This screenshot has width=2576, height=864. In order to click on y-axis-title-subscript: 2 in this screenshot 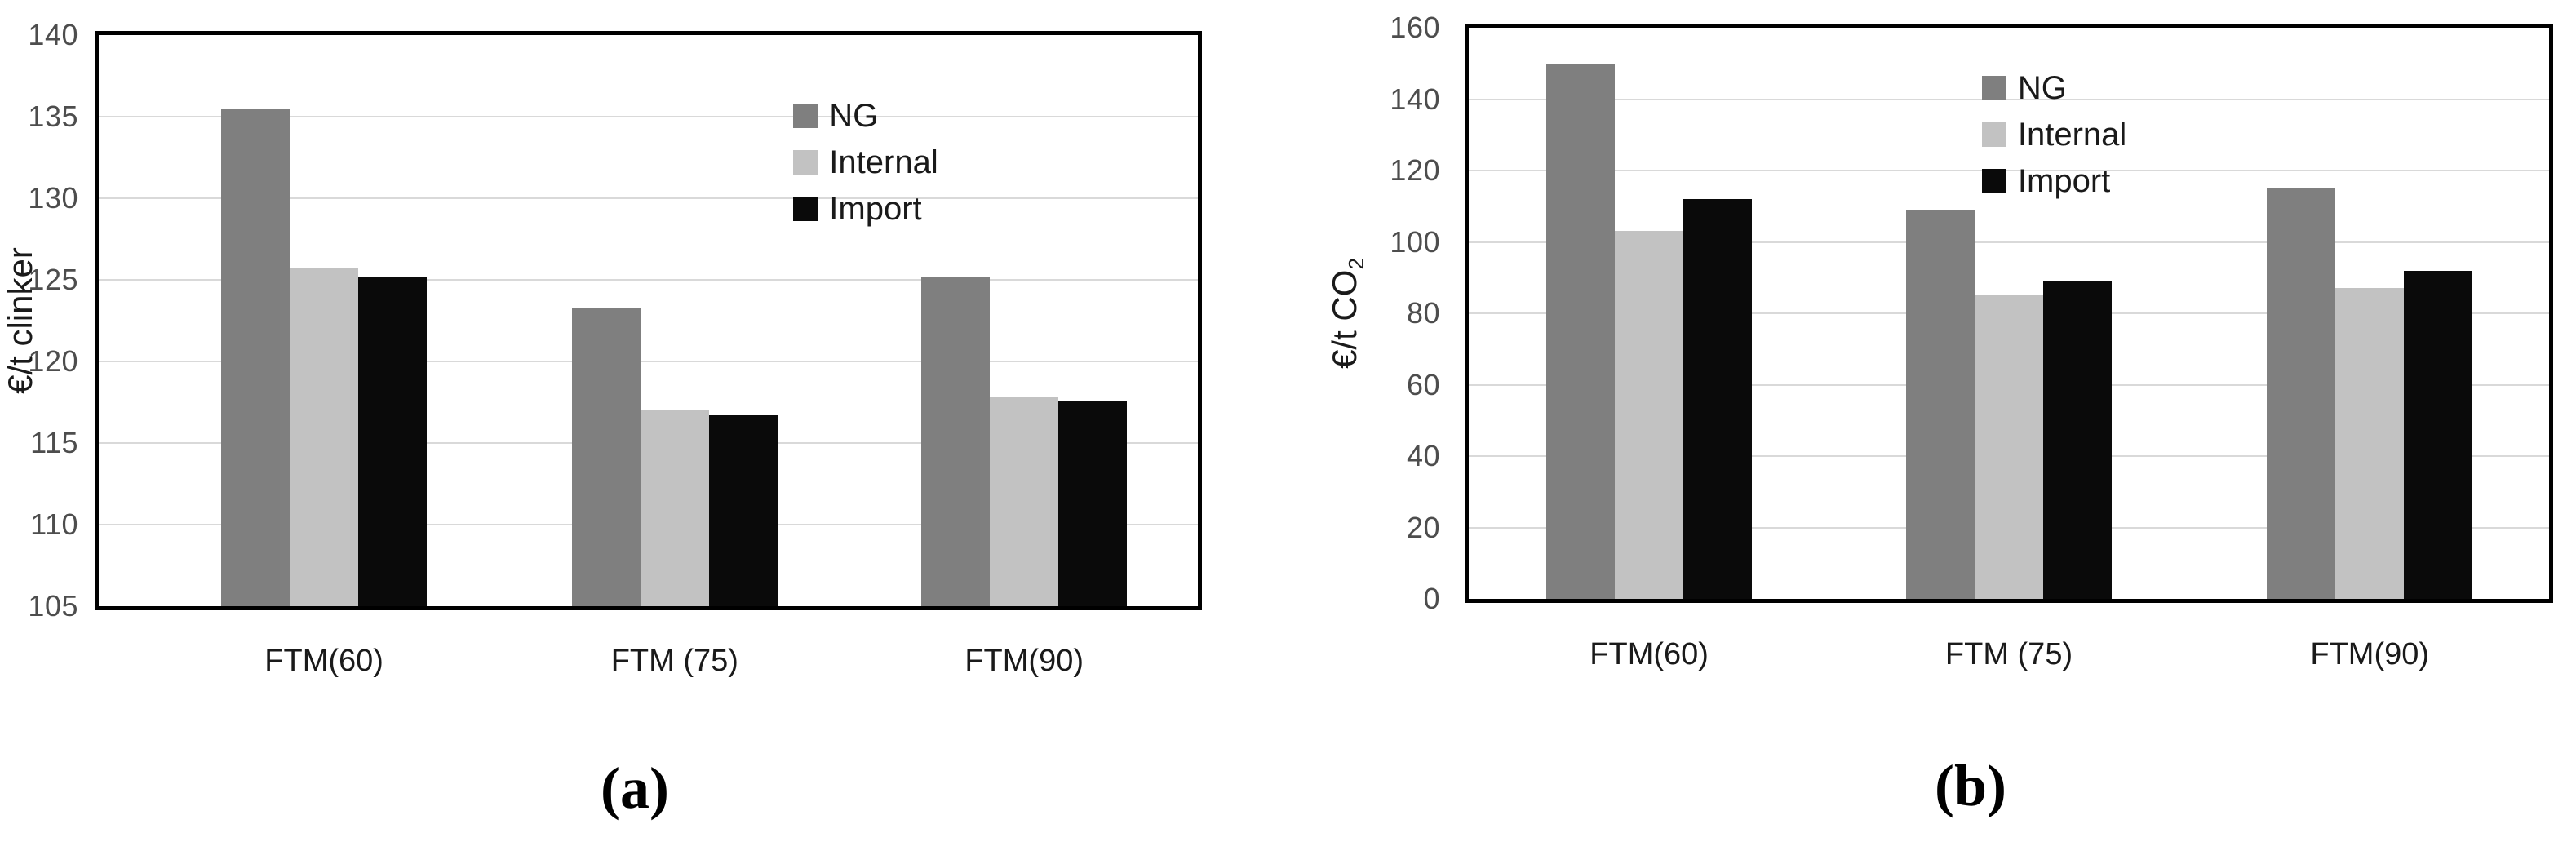, I will do `click(1356, 264)`.